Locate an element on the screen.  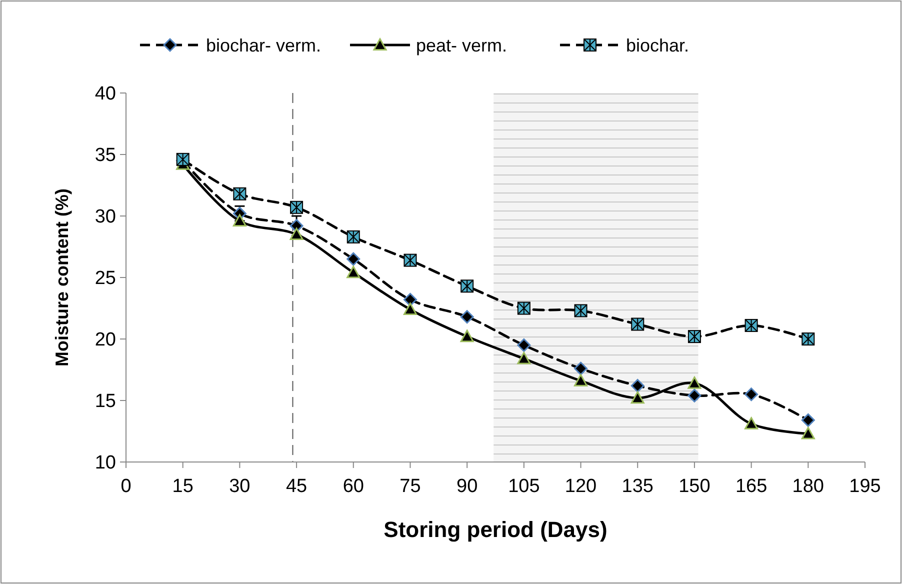
x-tick-label: 30 is located at coordinates (239, 486).